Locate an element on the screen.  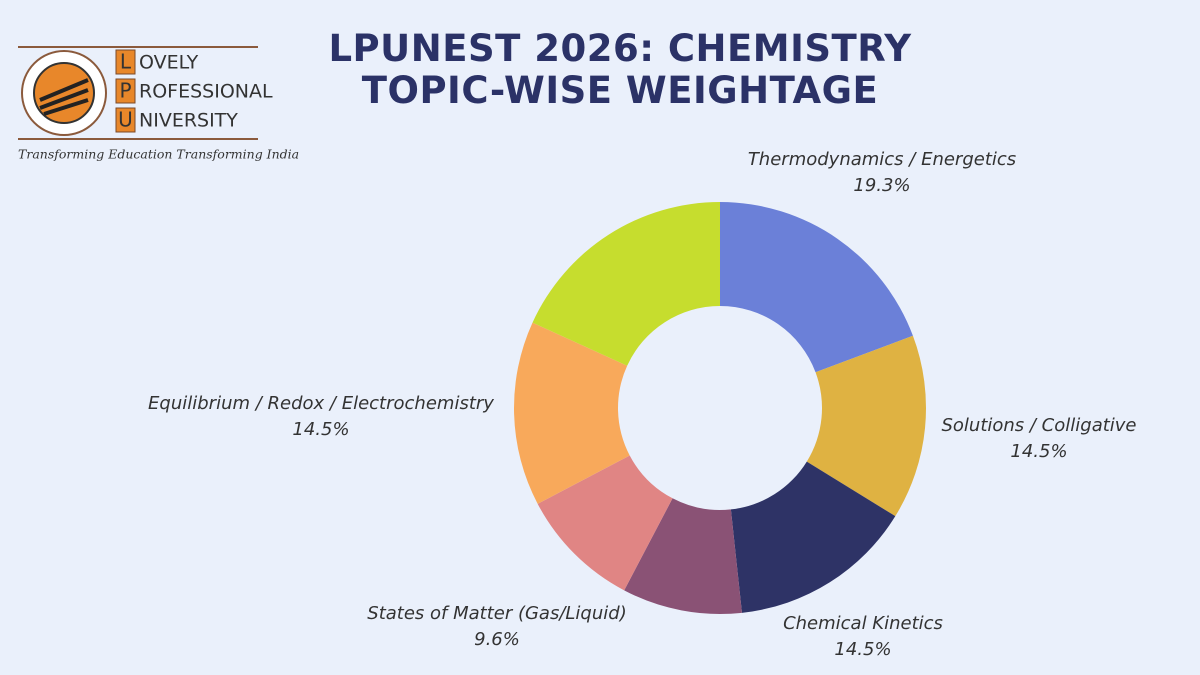
logo-word: OVELY is located at coordinates (169, 63).